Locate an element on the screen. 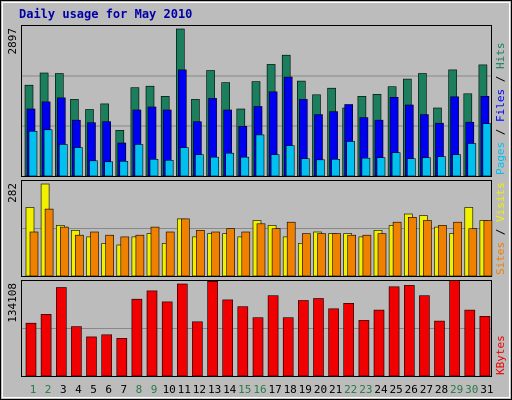 This screenshot has height=400, width=512. day-label: 9 is located at coordinates (154, 389).